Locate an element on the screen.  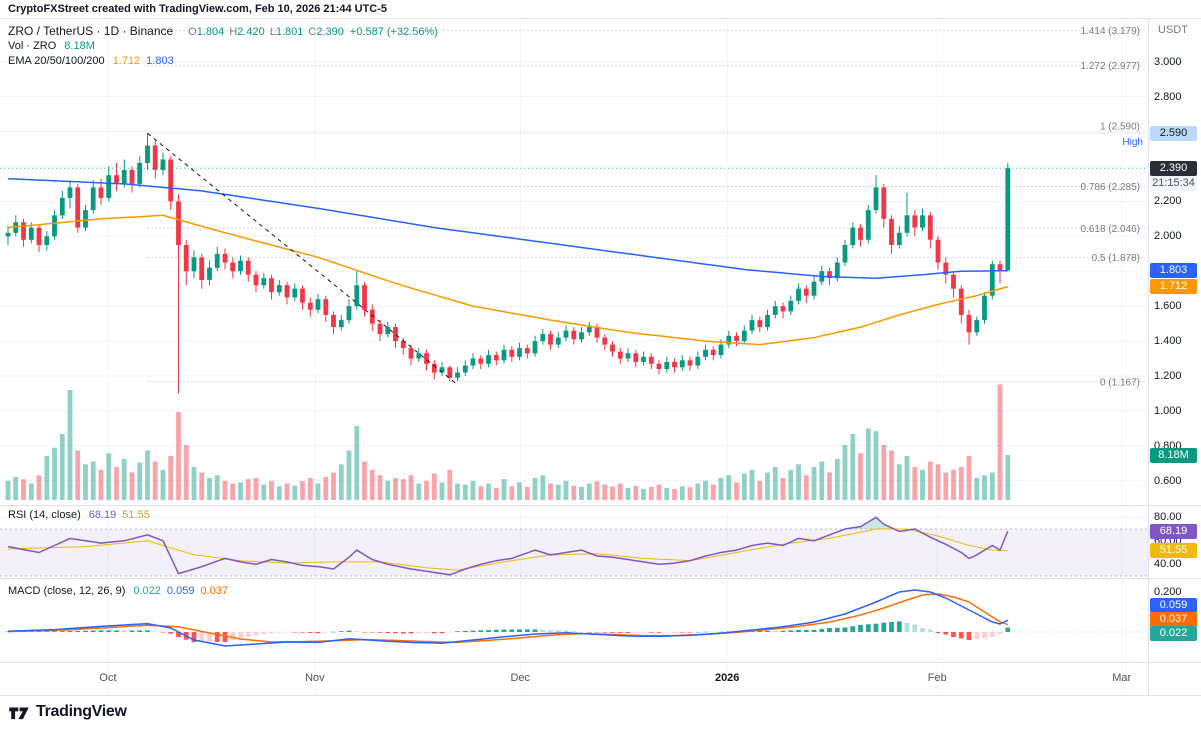
macd-signal-line is located at coordinates (508, 618).